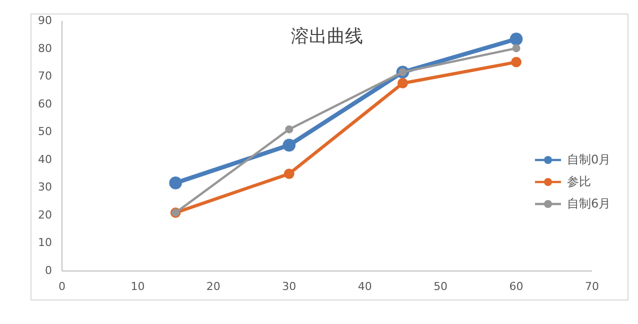  Describe the element at coordinates (327, 36) in the screenshot. I see `chart-title: 溶出曲线` at that location.